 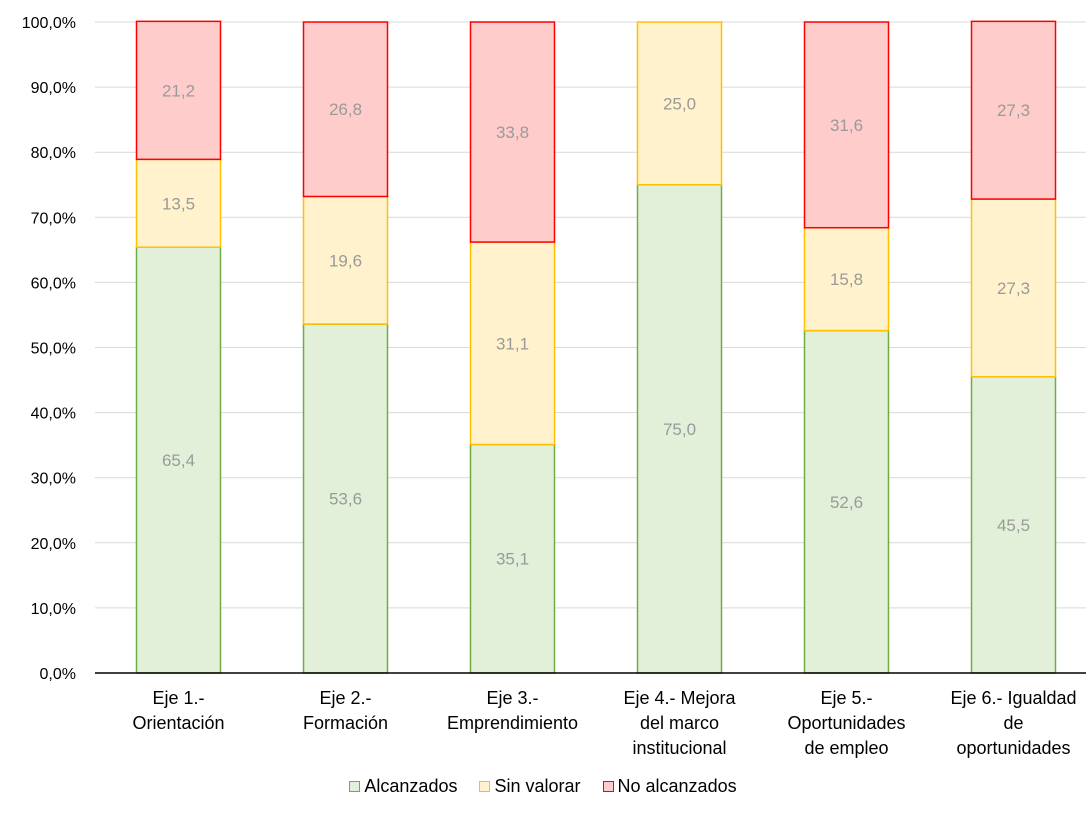 I want to click on legend-item-alcanzados: Alcanzados, so click(x=403, y=786).